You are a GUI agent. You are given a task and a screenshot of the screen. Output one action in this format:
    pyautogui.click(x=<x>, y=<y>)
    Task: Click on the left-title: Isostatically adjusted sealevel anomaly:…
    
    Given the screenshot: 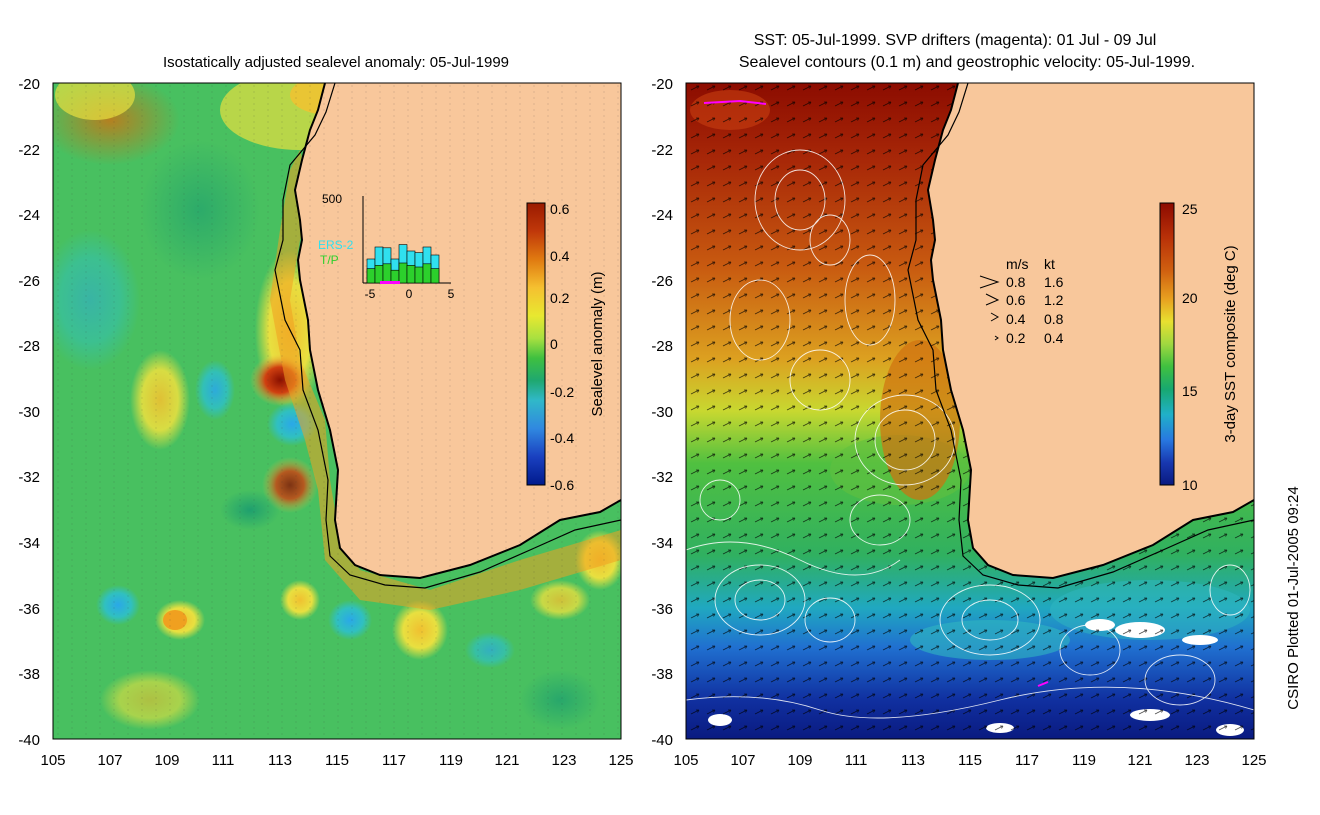 What is the action you would take?
    pyautogui.click(x=336, y=62)
    